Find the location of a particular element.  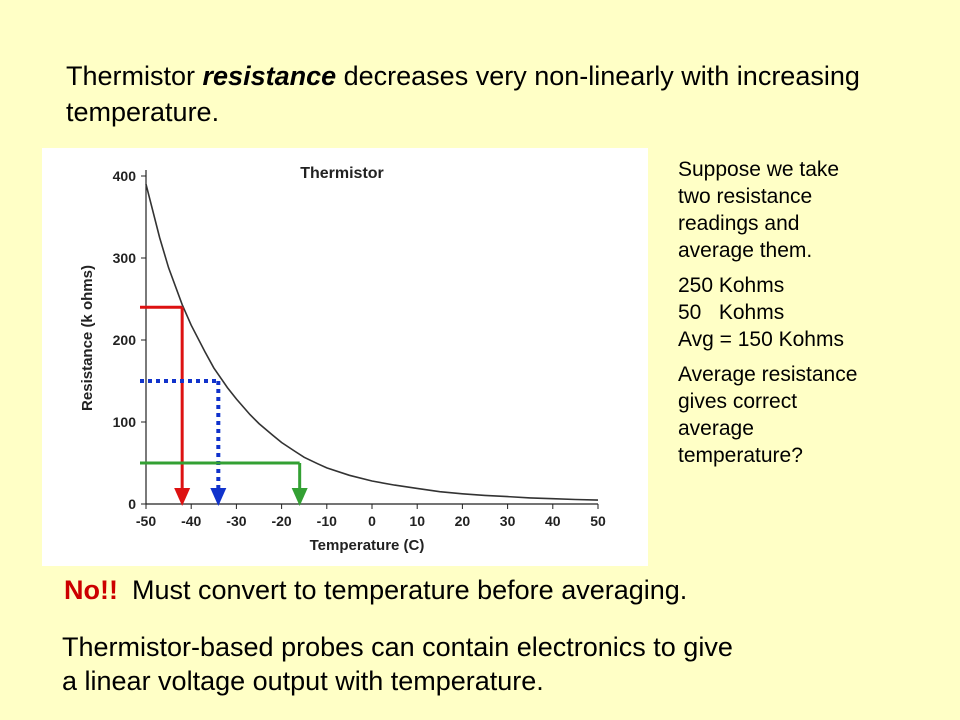

x-tick-label: -20 is located at coordinates (281, 521).